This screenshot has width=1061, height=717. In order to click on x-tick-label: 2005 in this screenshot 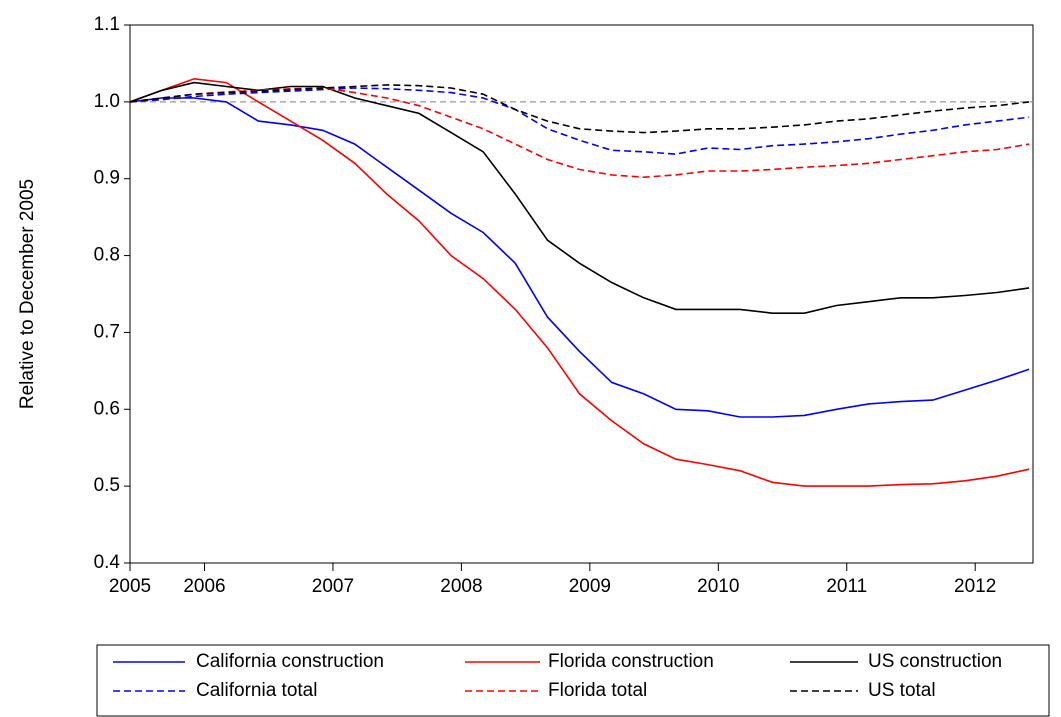, I will do `click(130, 586)`.